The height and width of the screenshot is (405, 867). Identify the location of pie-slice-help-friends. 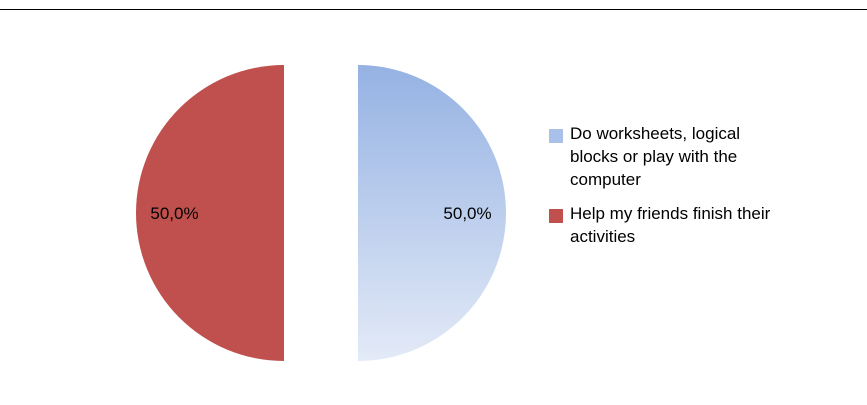
(210, 213).